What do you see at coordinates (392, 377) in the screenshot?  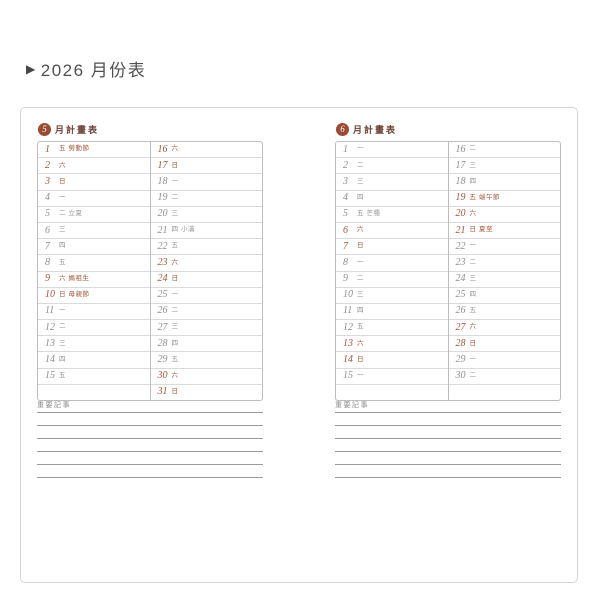 I see `day-row: 15 一` at bounding box center [392, 377].